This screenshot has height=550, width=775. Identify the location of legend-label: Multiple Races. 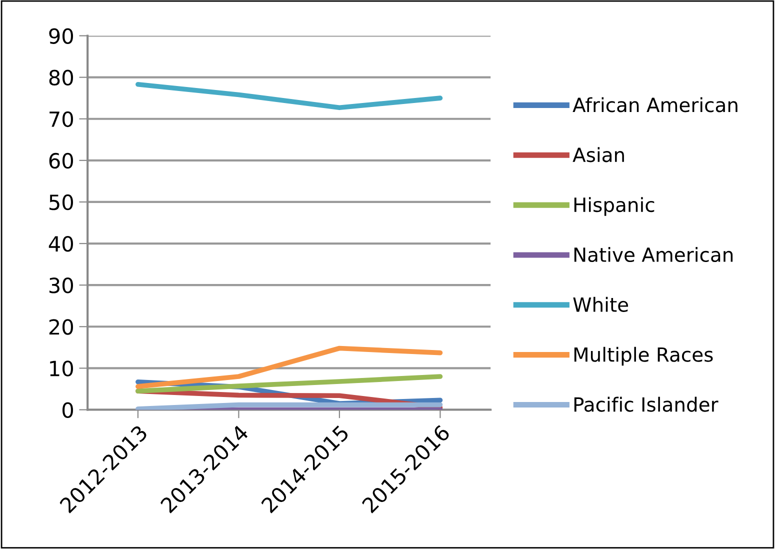
(643, 356).